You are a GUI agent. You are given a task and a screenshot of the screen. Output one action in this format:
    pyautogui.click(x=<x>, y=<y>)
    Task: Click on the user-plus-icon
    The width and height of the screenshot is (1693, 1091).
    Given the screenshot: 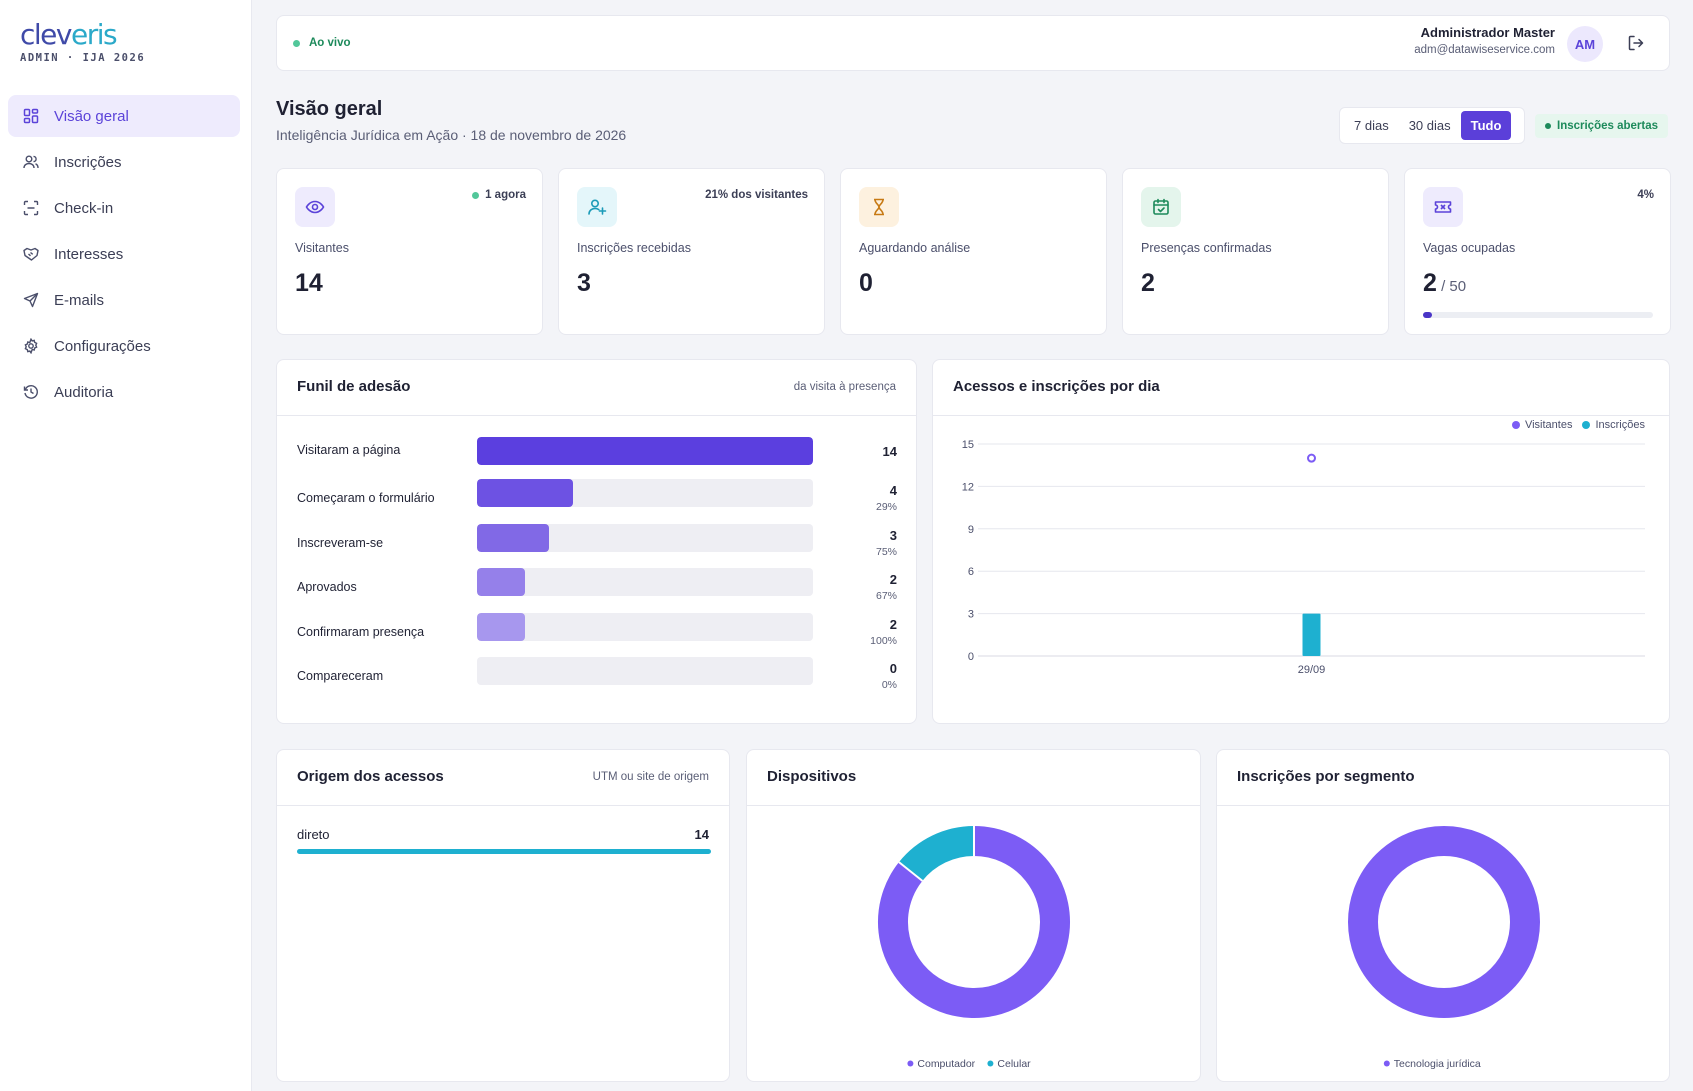 What is the action you would take?
    pyautogui.click(x=597, y=207)
    